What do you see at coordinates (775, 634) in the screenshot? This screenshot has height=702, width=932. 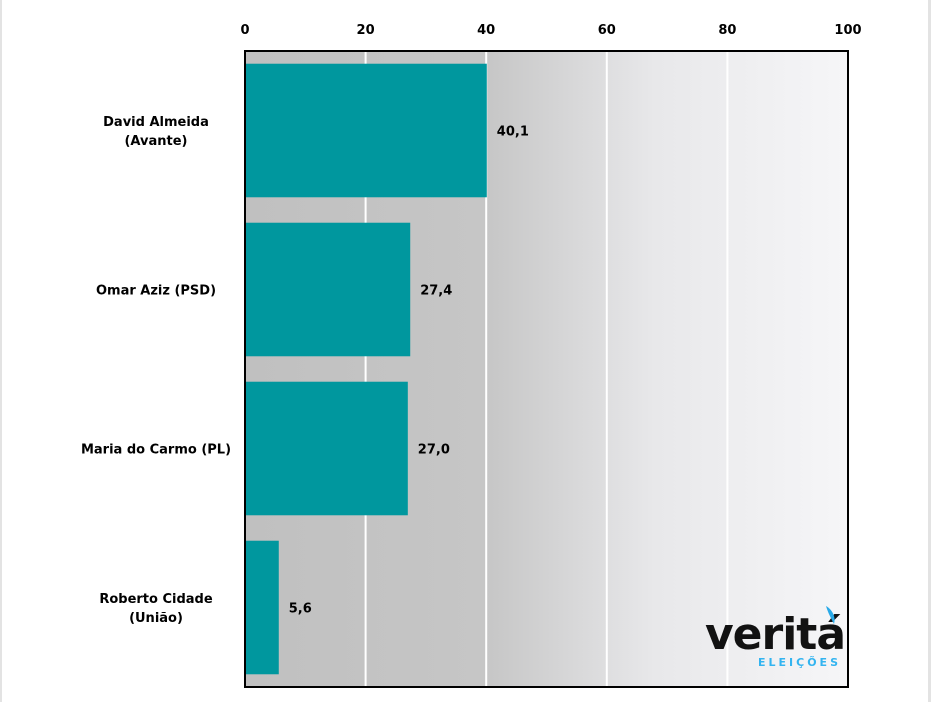 I see `logo-wordmark: veritá` at bounding box center [775, 634].